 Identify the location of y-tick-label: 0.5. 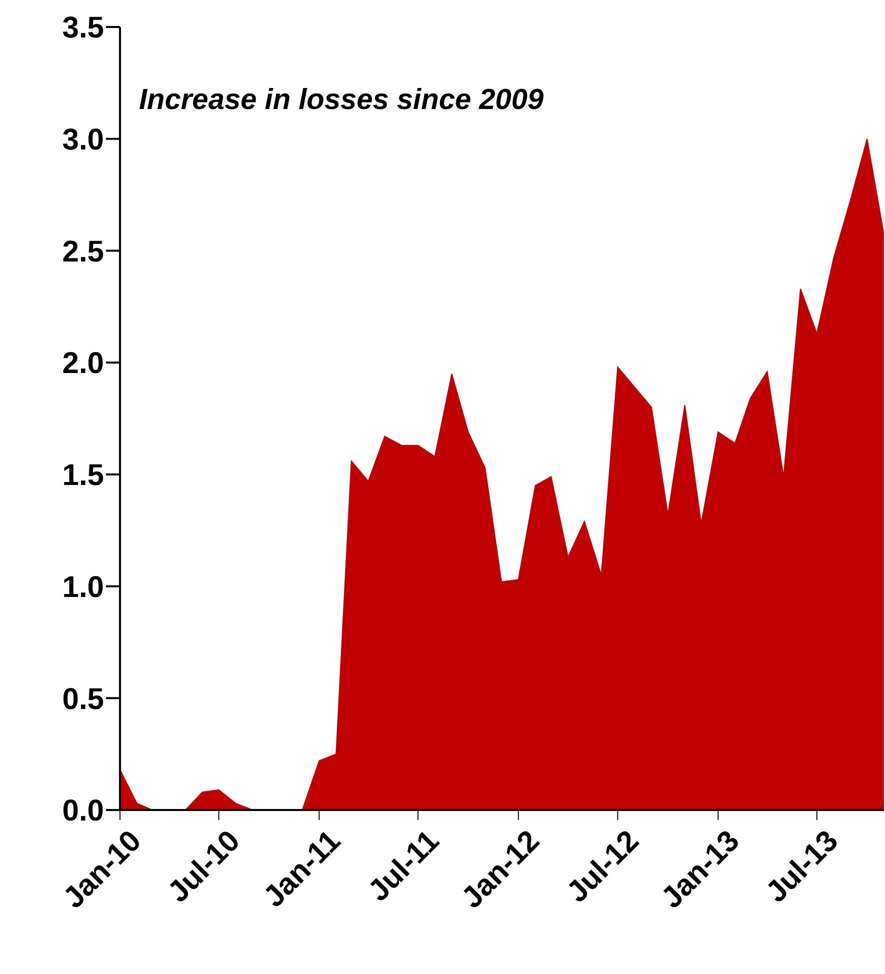
(83, 699).